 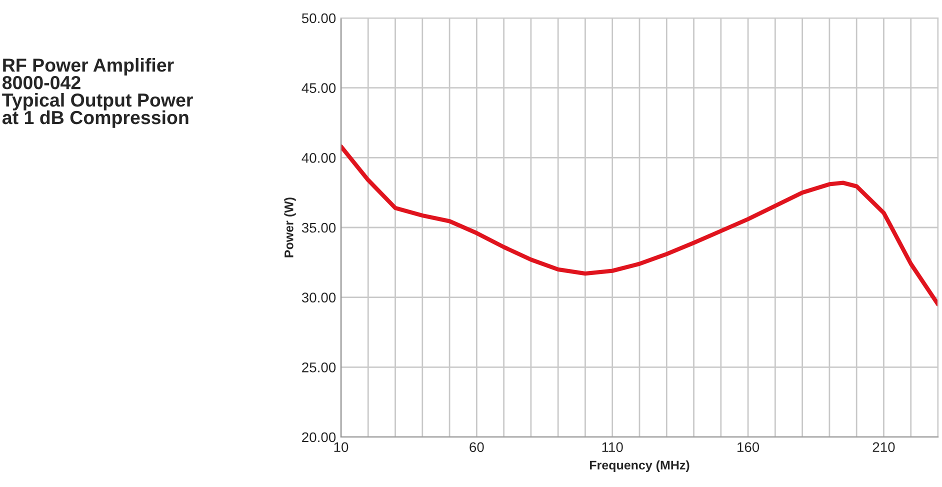 I want to click on x-tick-label: 110, so click(x=612, y=447).